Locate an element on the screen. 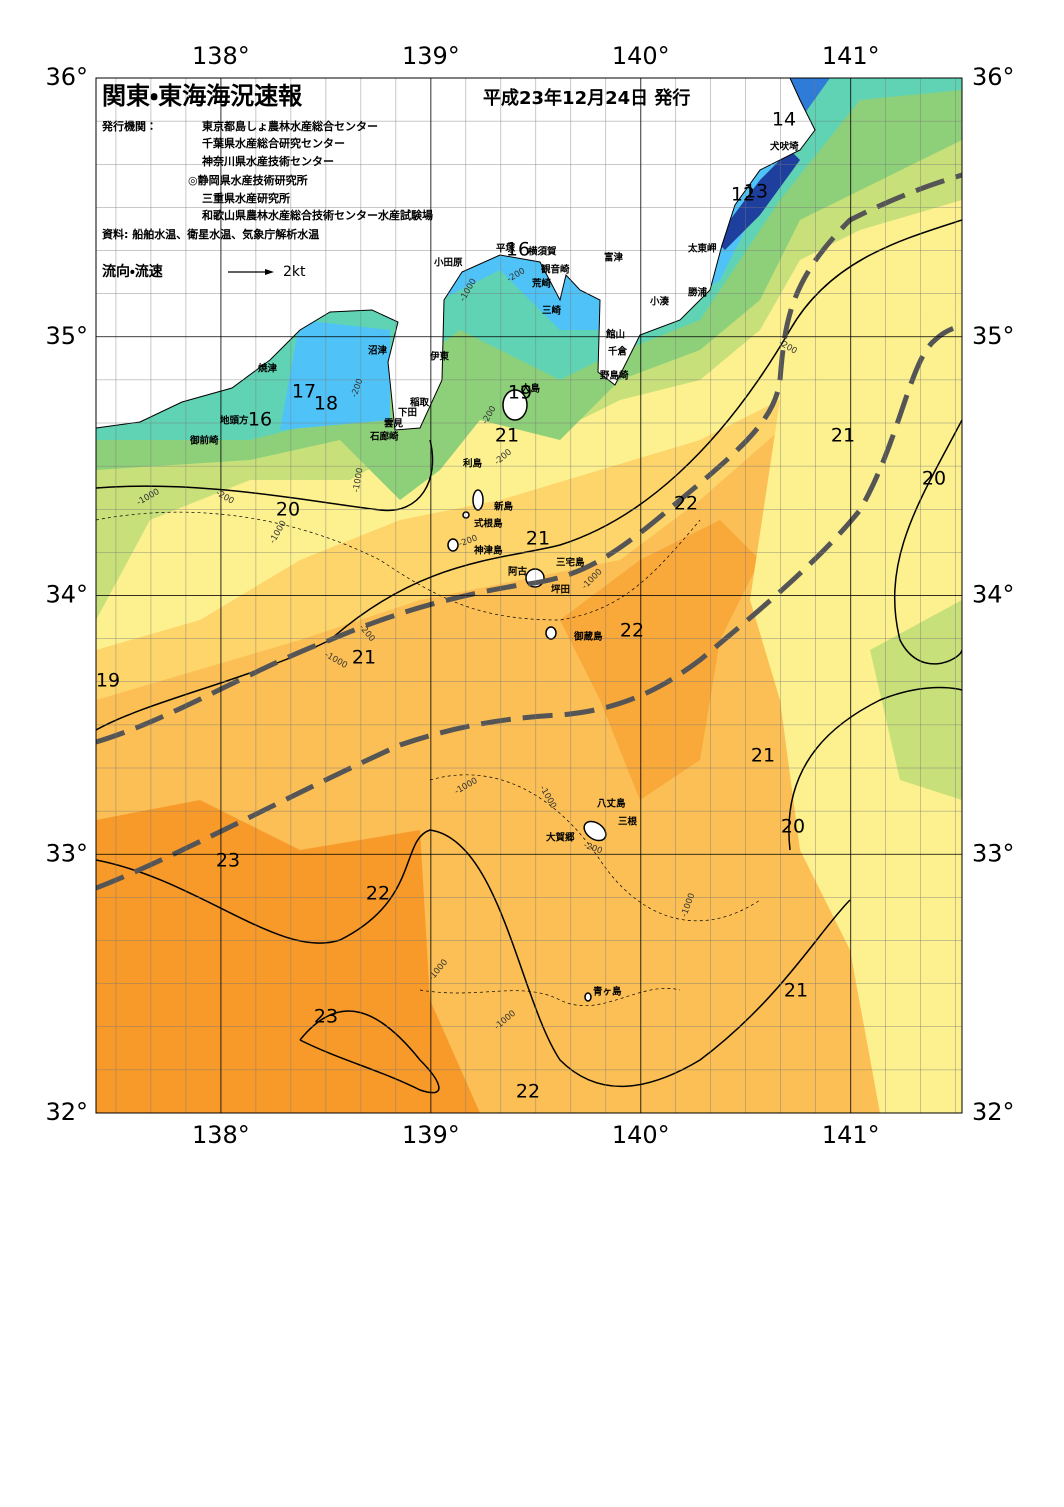  issuer: 和歌山県農林水産総合技術センター水産試験場 is located at coordinates (317, 215).